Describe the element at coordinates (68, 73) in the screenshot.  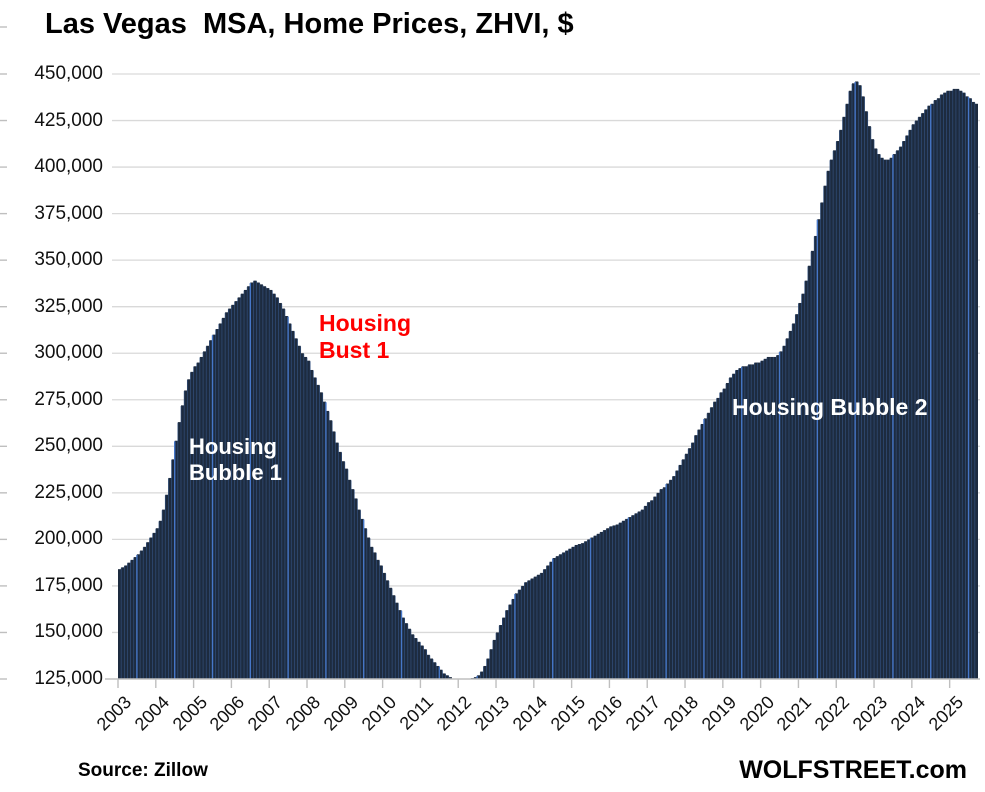
I see `y-axis-label: 450,000` at that location.